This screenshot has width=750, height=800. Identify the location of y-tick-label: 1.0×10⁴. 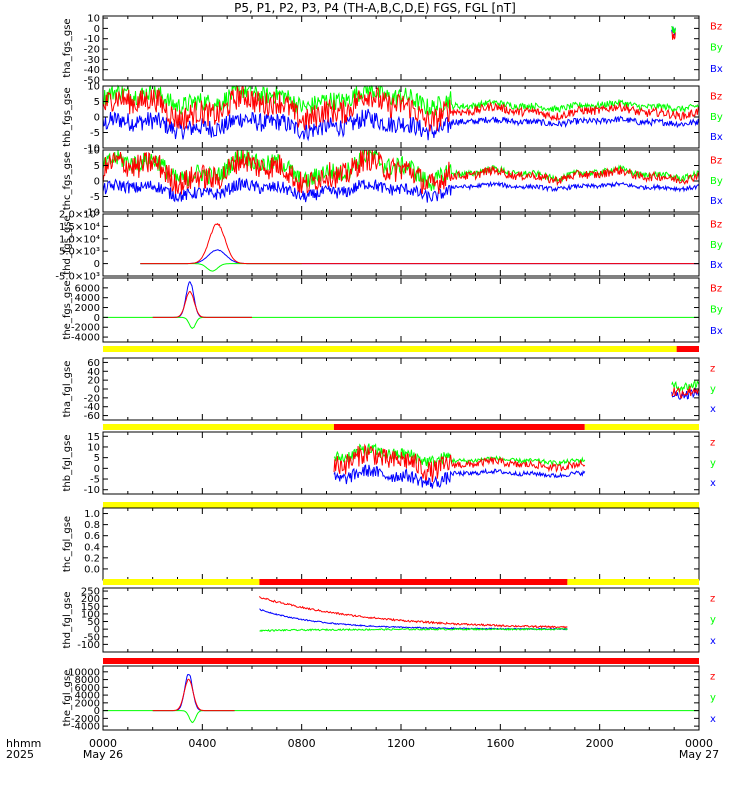
(79, 239).